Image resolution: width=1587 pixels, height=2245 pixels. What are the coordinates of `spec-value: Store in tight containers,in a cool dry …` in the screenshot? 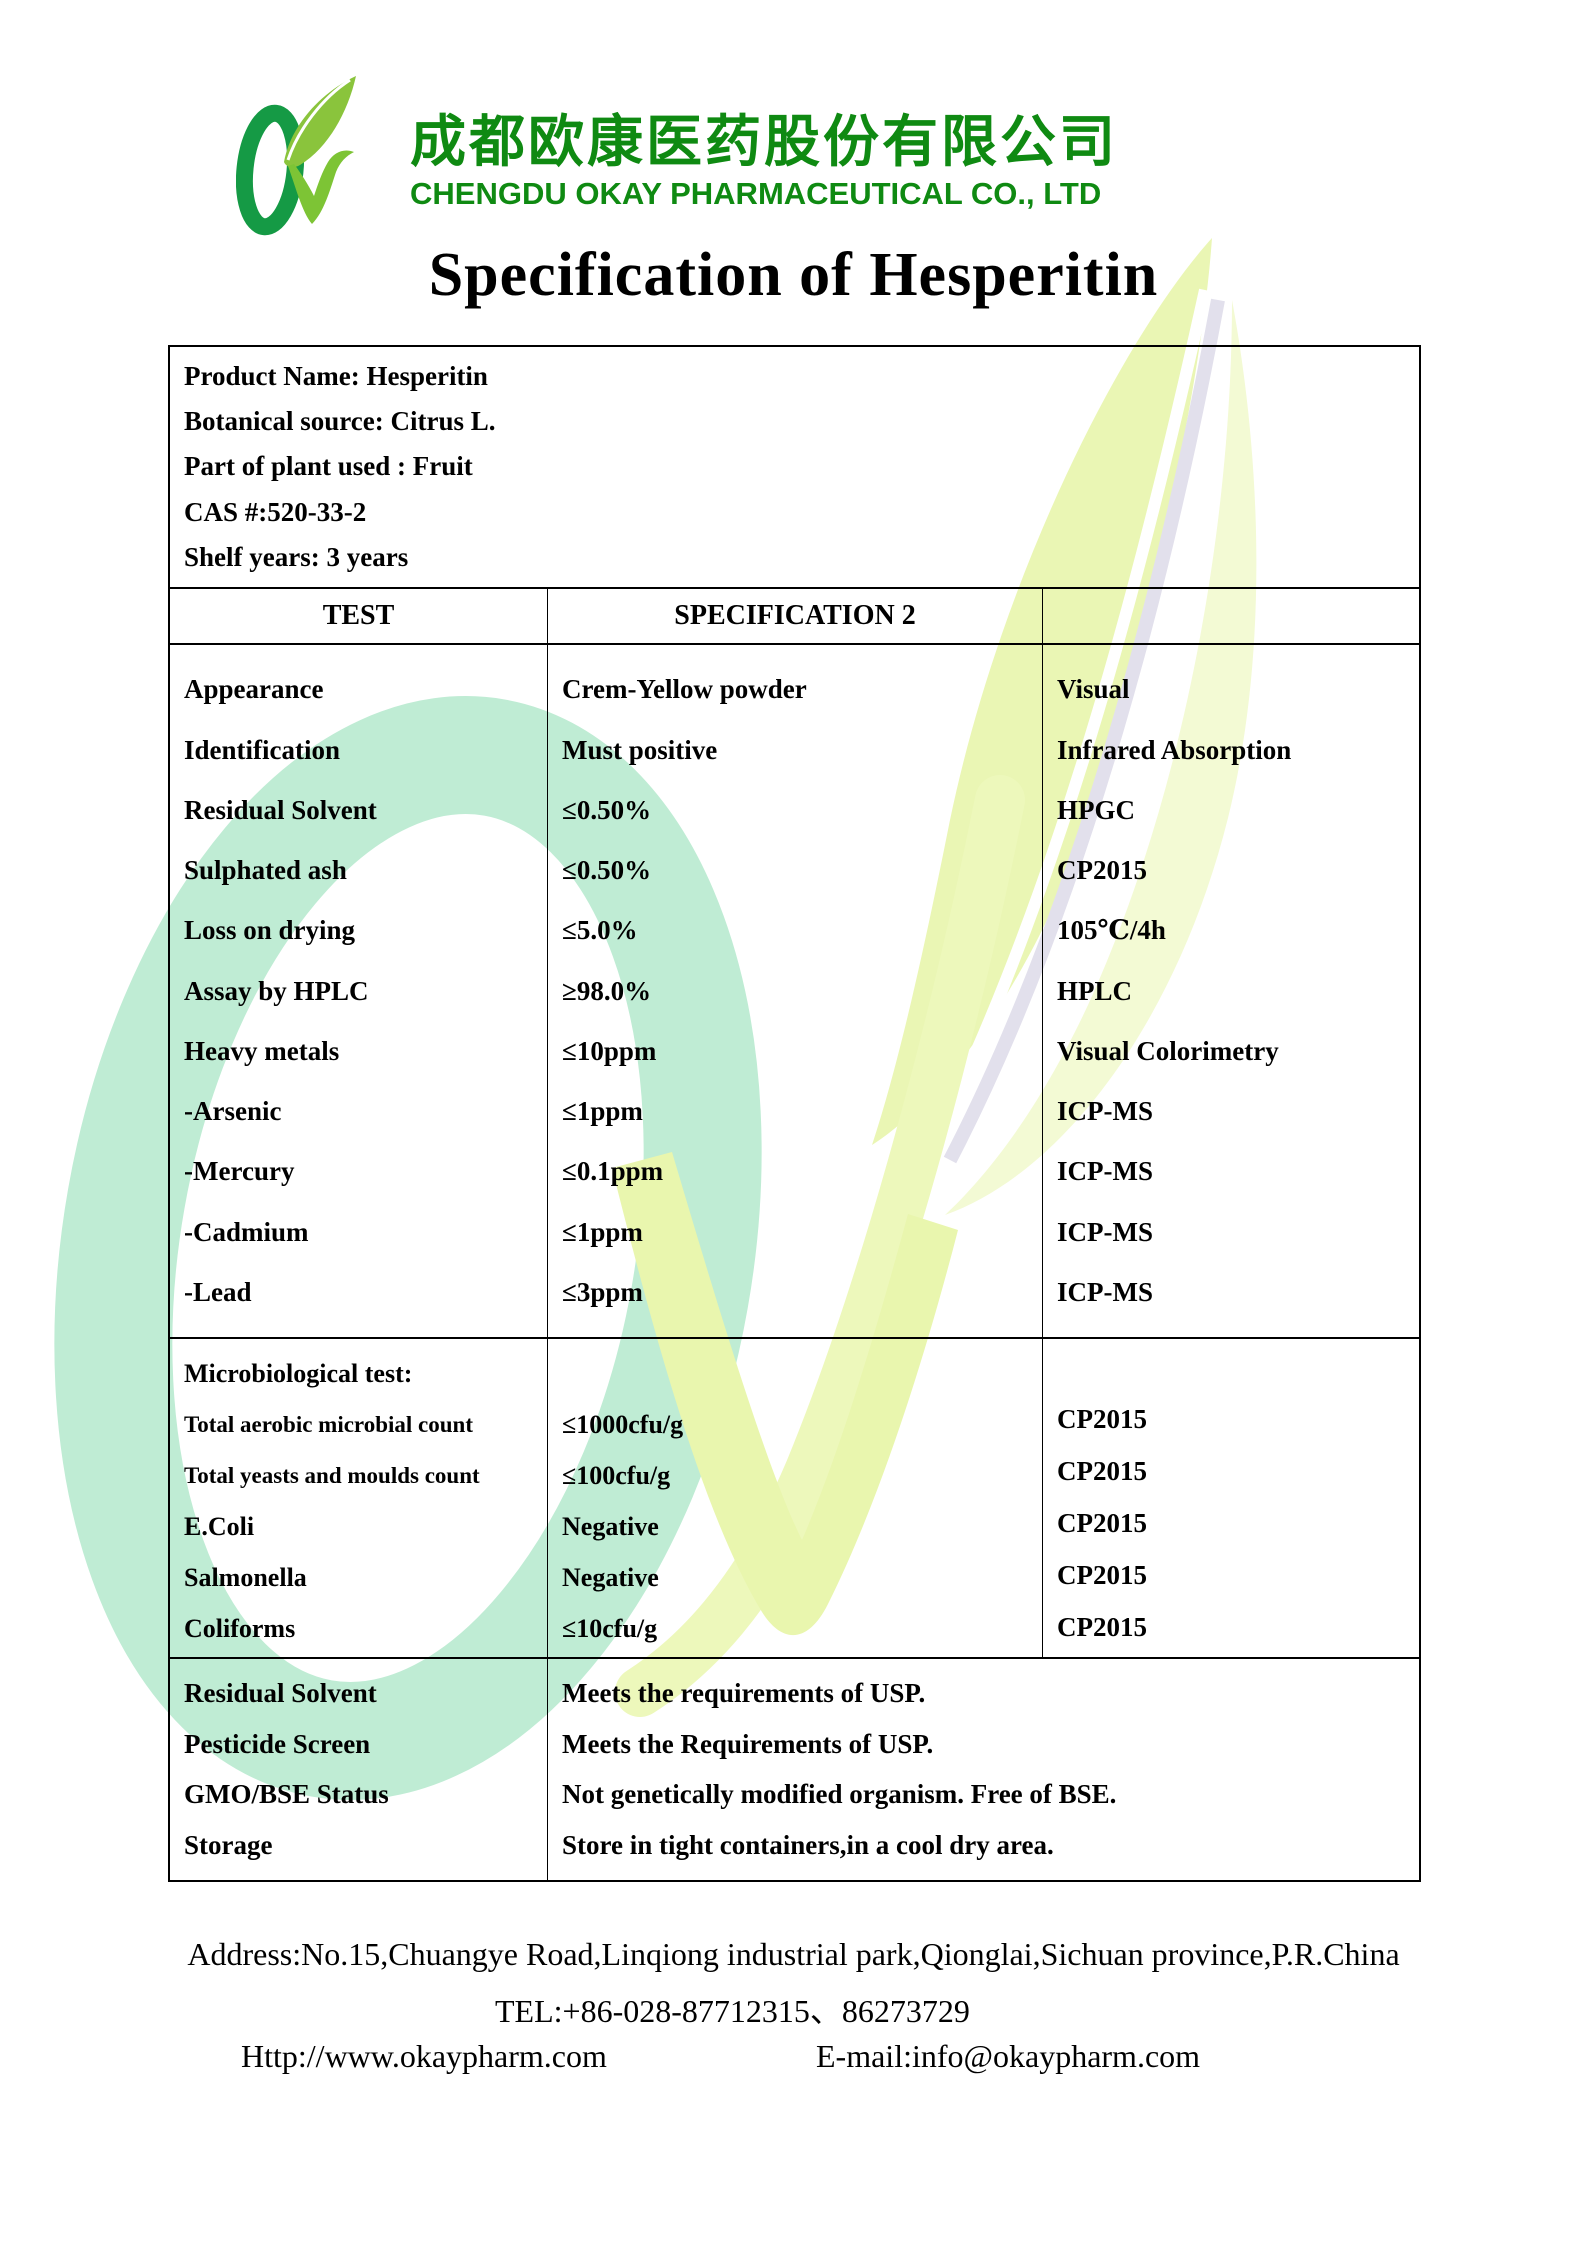 It's located at (808, 1844).